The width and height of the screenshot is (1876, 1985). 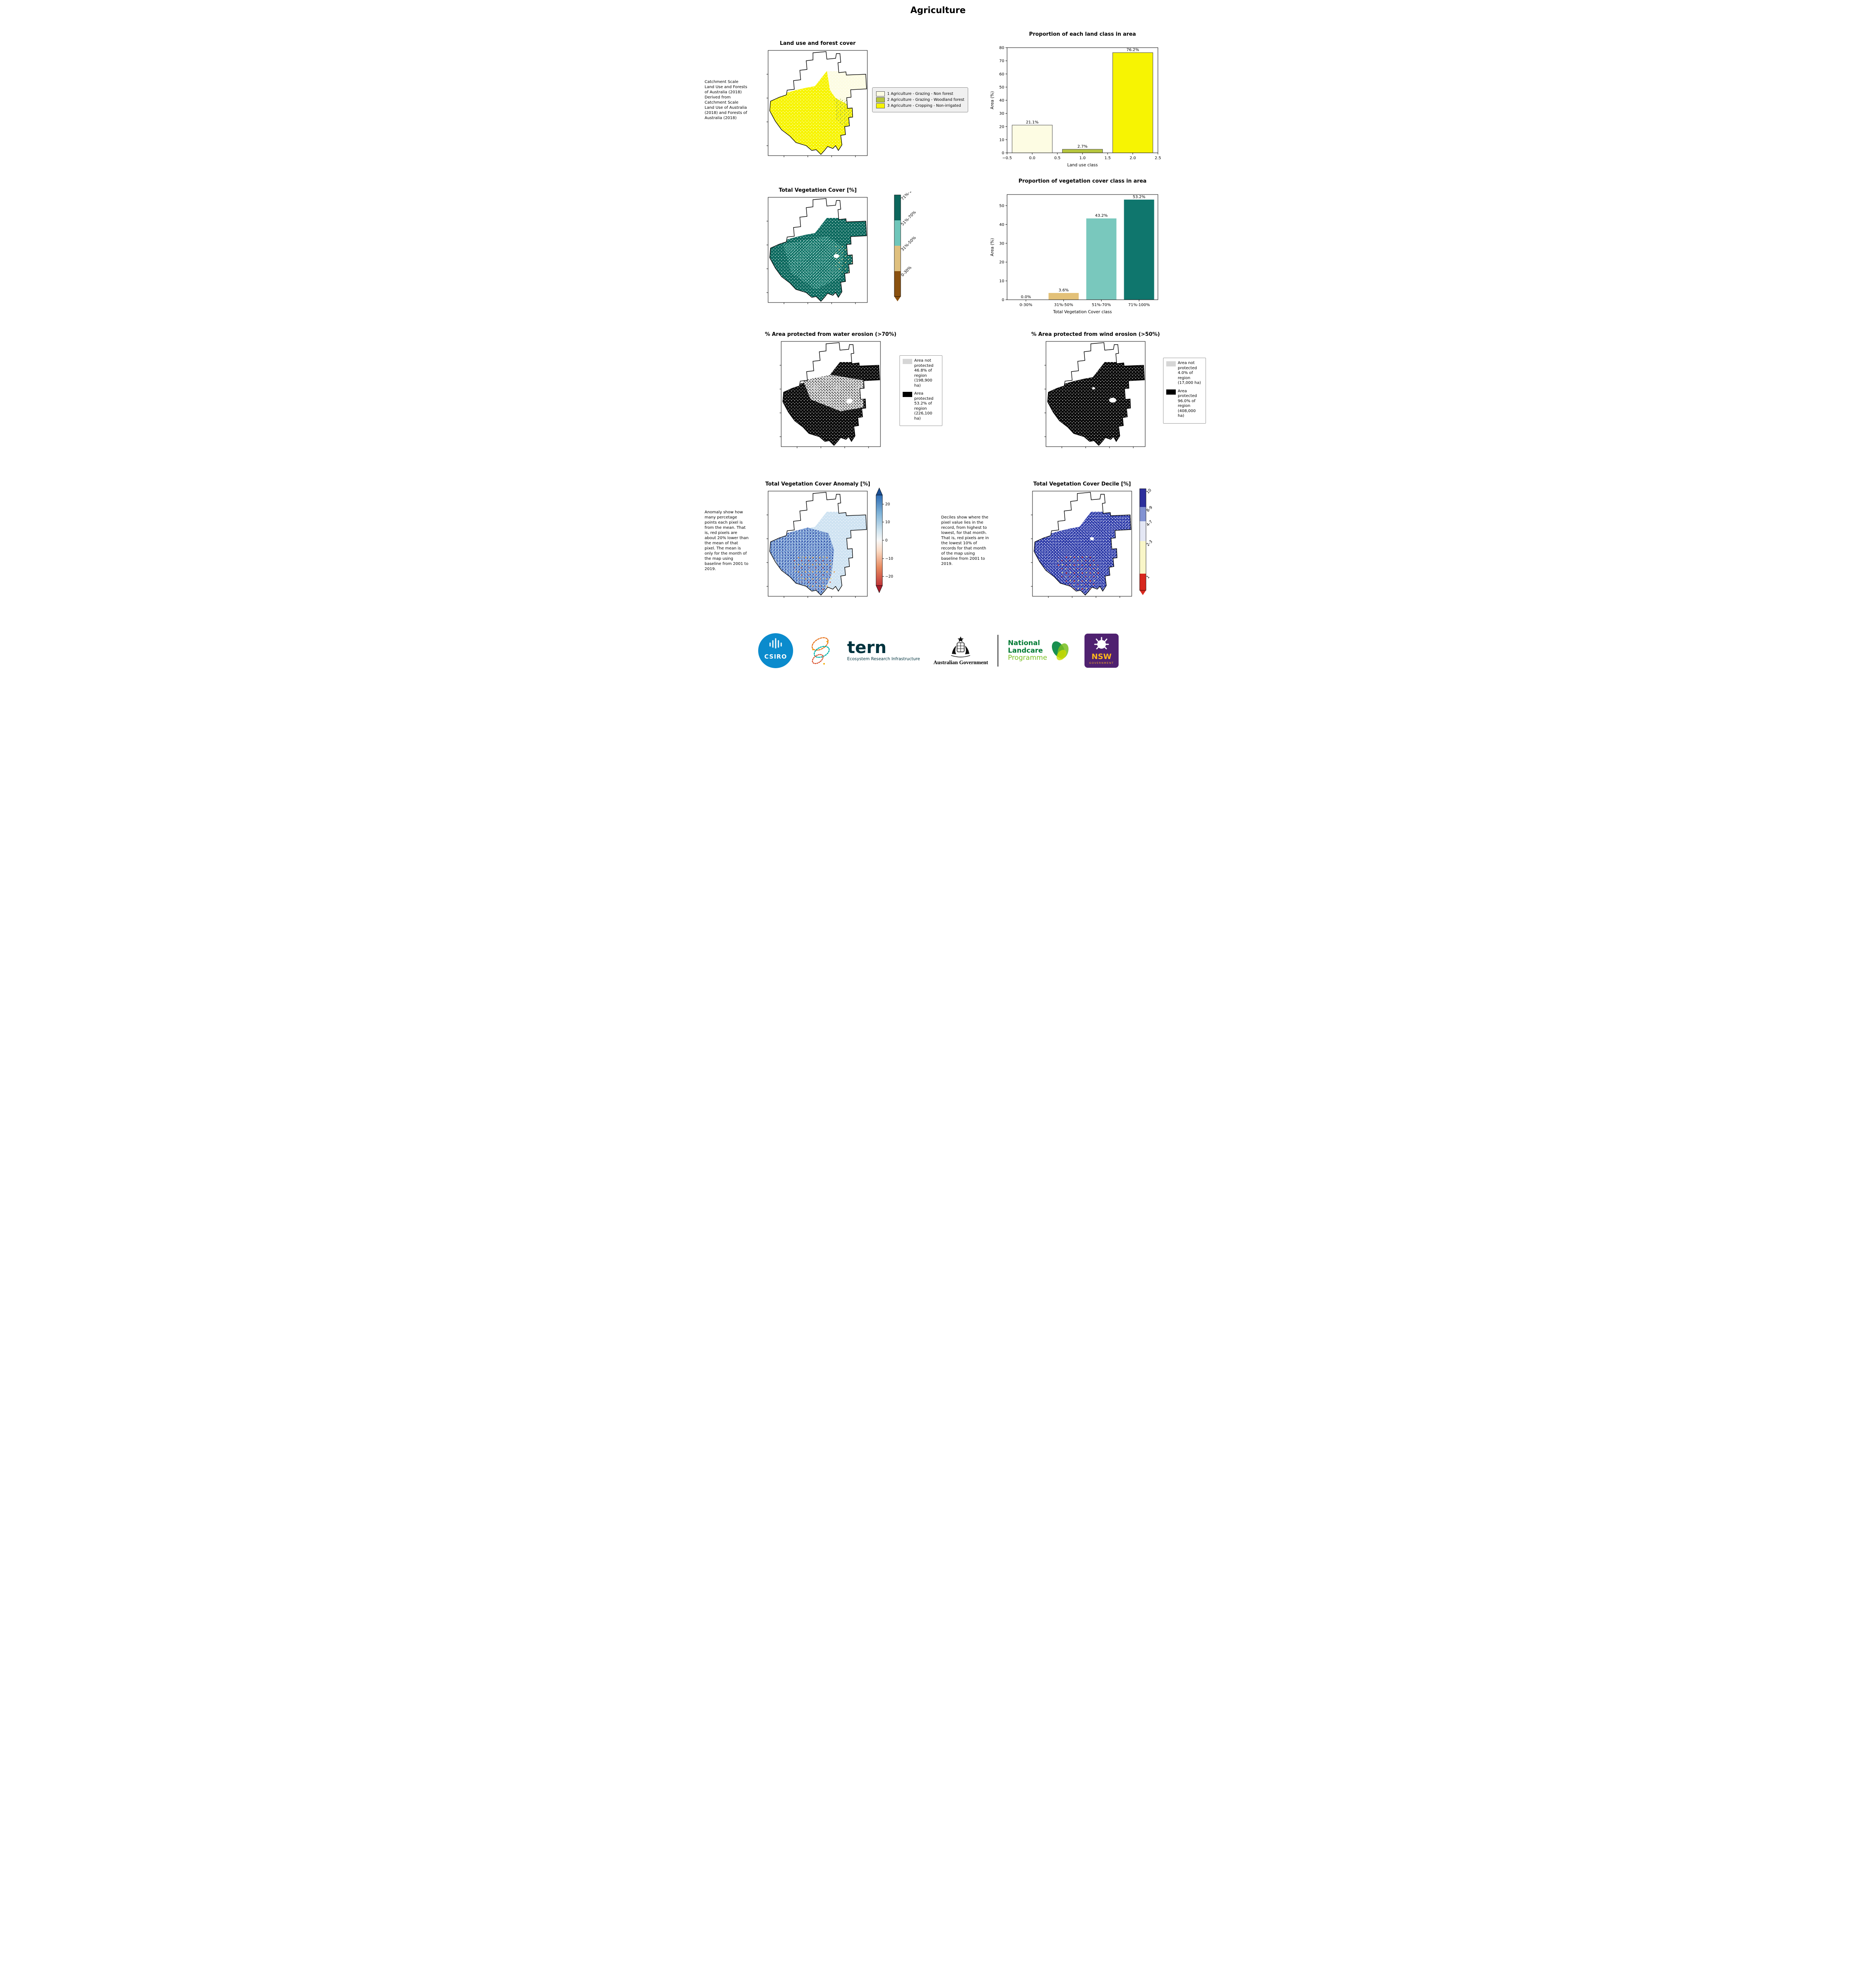 What do you see at coordinates (961, 662) in the screenshot?
I see `australian-government-label: Australian Government` at bounding box center [961, 662].